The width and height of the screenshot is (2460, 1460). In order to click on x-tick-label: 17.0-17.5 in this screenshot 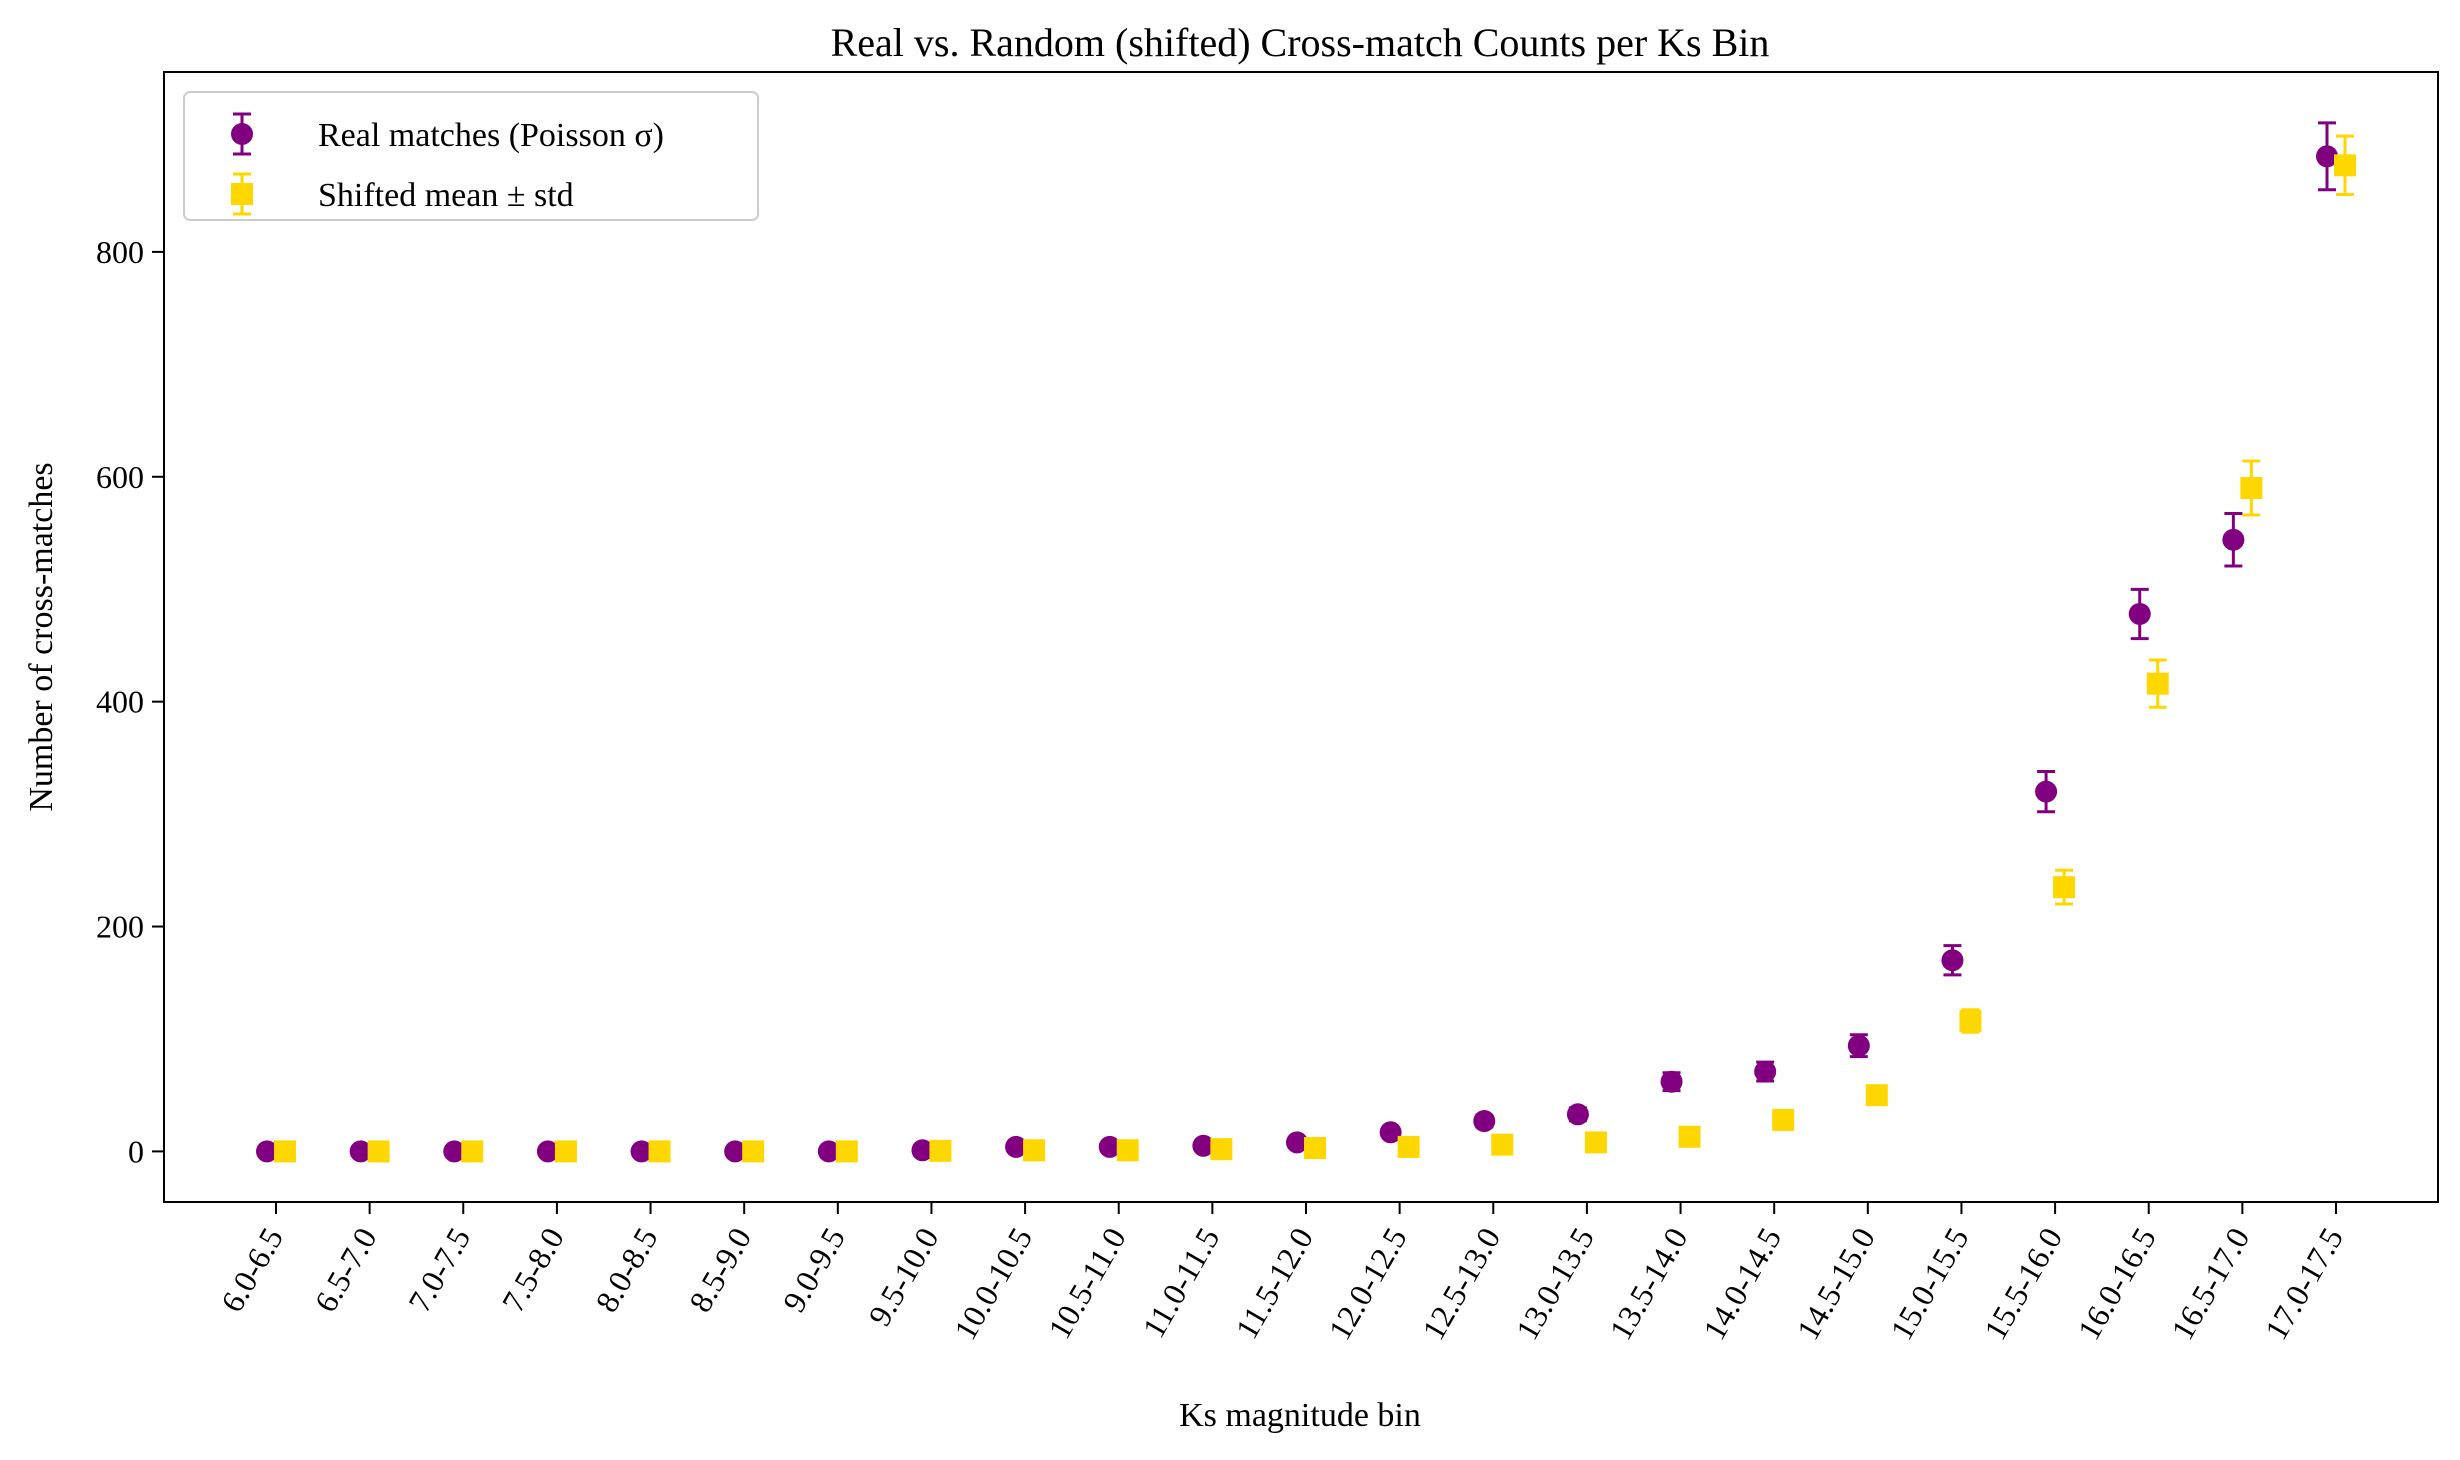, I will do `click(2304, 1284)`.